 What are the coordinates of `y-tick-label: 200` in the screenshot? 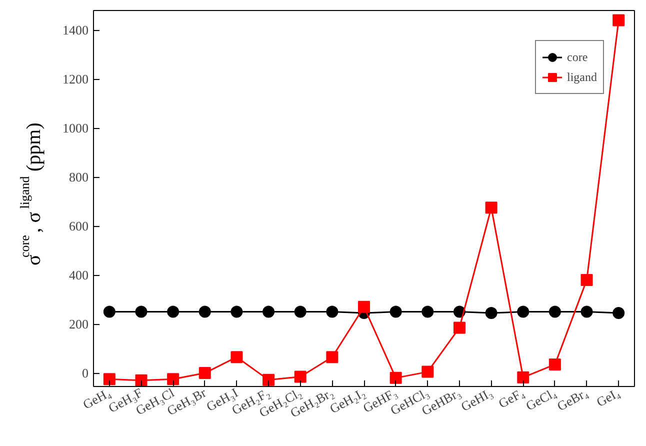 It's located at (78, 324).